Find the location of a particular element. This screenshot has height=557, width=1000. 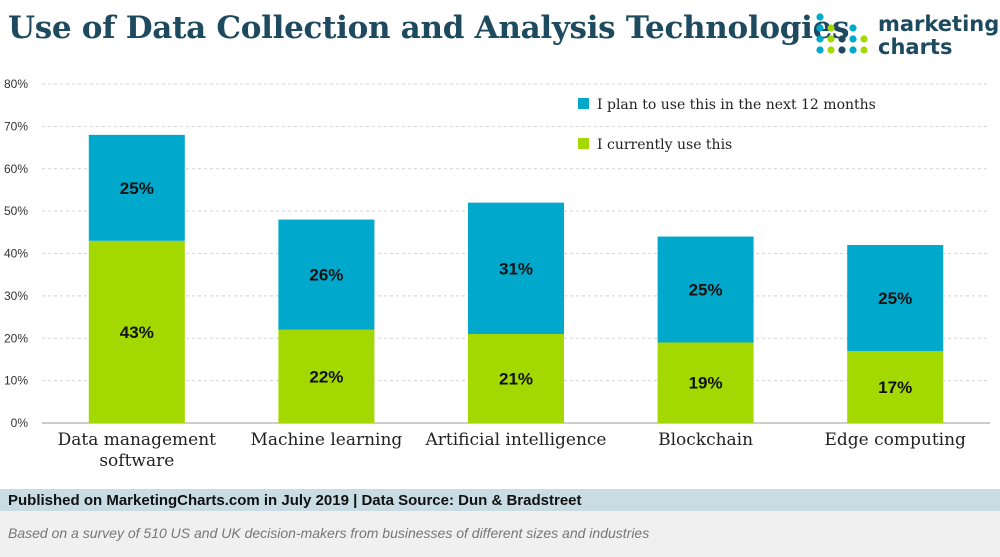

x-category-label: Artificial intelligence is located at coordinates (515, 440).